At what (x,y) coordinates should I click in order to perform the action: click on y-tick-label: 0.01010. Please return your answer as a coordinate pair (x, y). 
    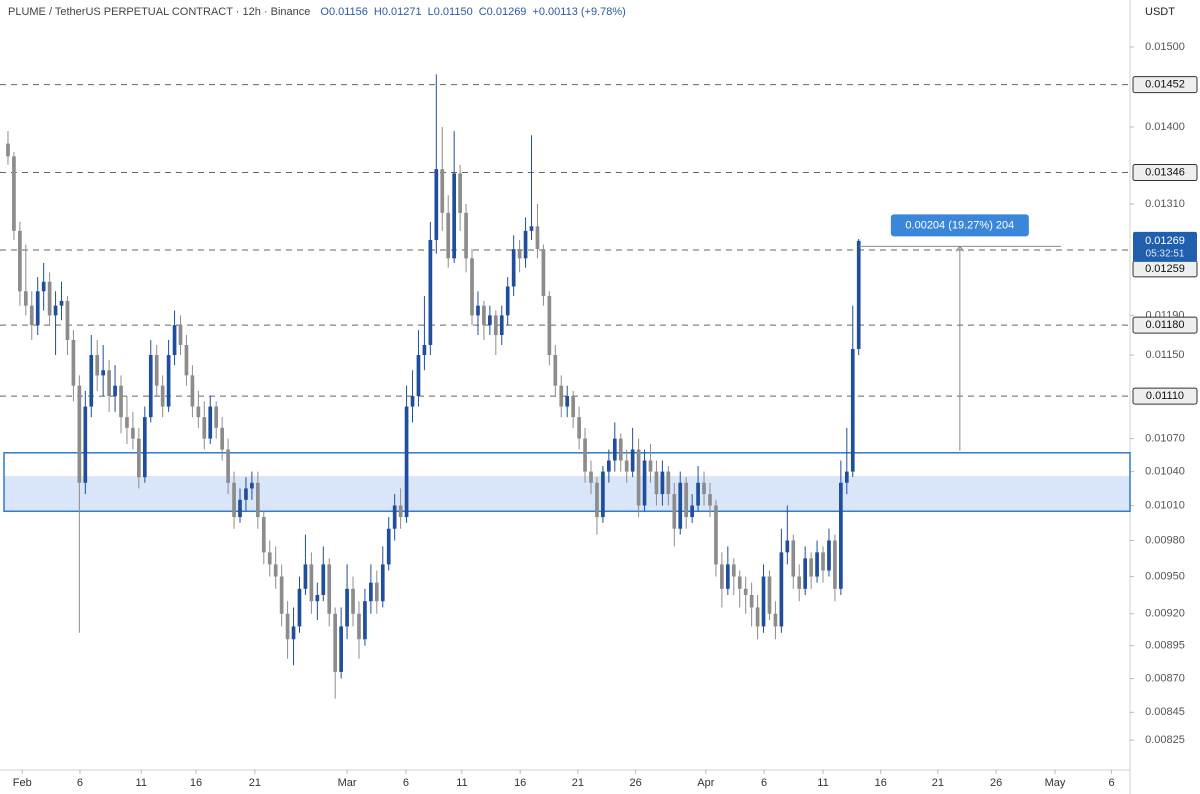
    Looking at the image, I should click on (1165, 505).